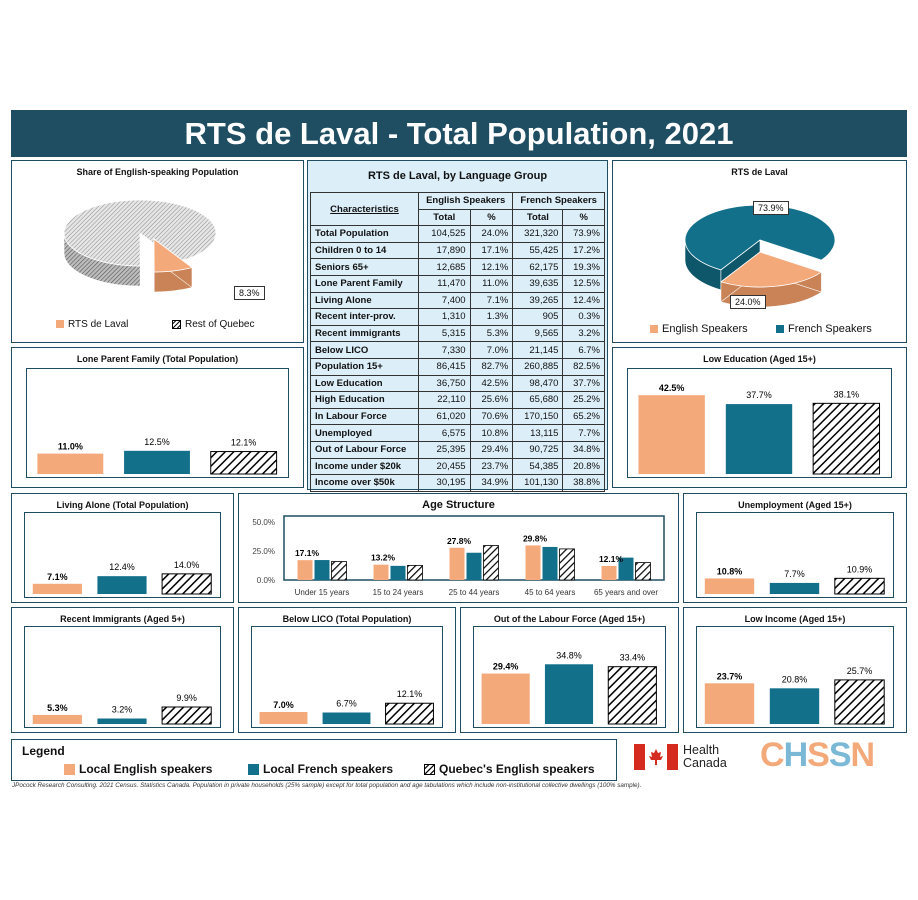 Image resolution: width=918 pixels, height=900 pixels. Describe the element at coordinates (364, 209) in the screenshot. I see `col-characteristics: Characteristics` at that location.